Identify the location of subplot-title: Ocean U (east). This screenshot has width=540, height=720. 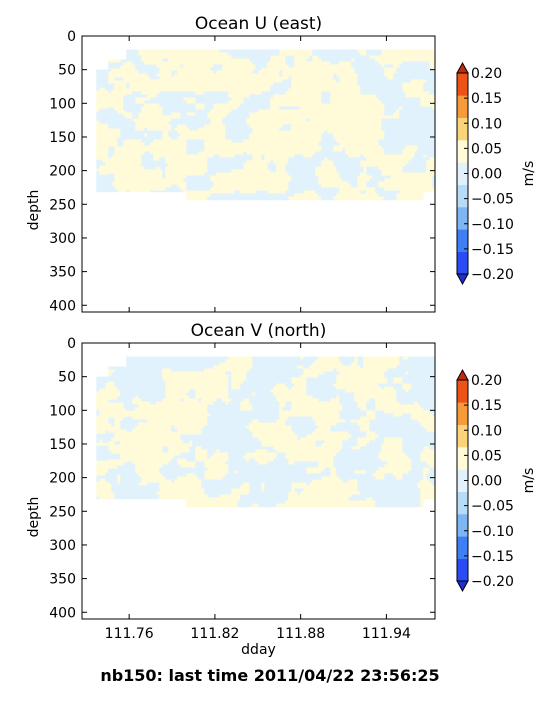
(258, 24).